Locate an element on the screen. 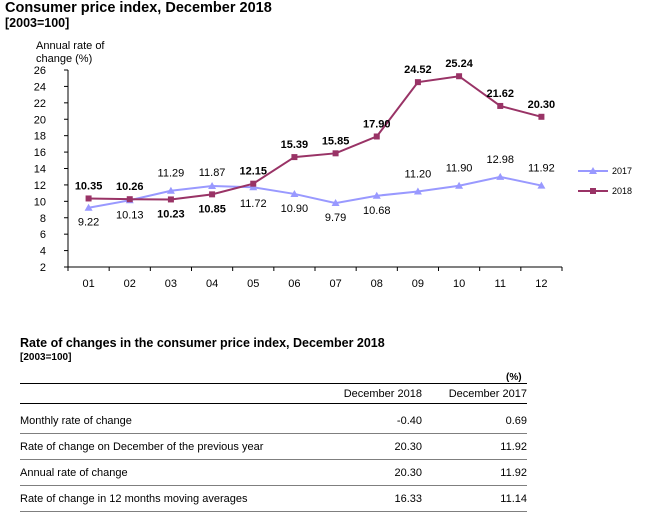 The image size is (650, 512). row-value-dec-2017: 11.14 is located at coordinates (474, 498).